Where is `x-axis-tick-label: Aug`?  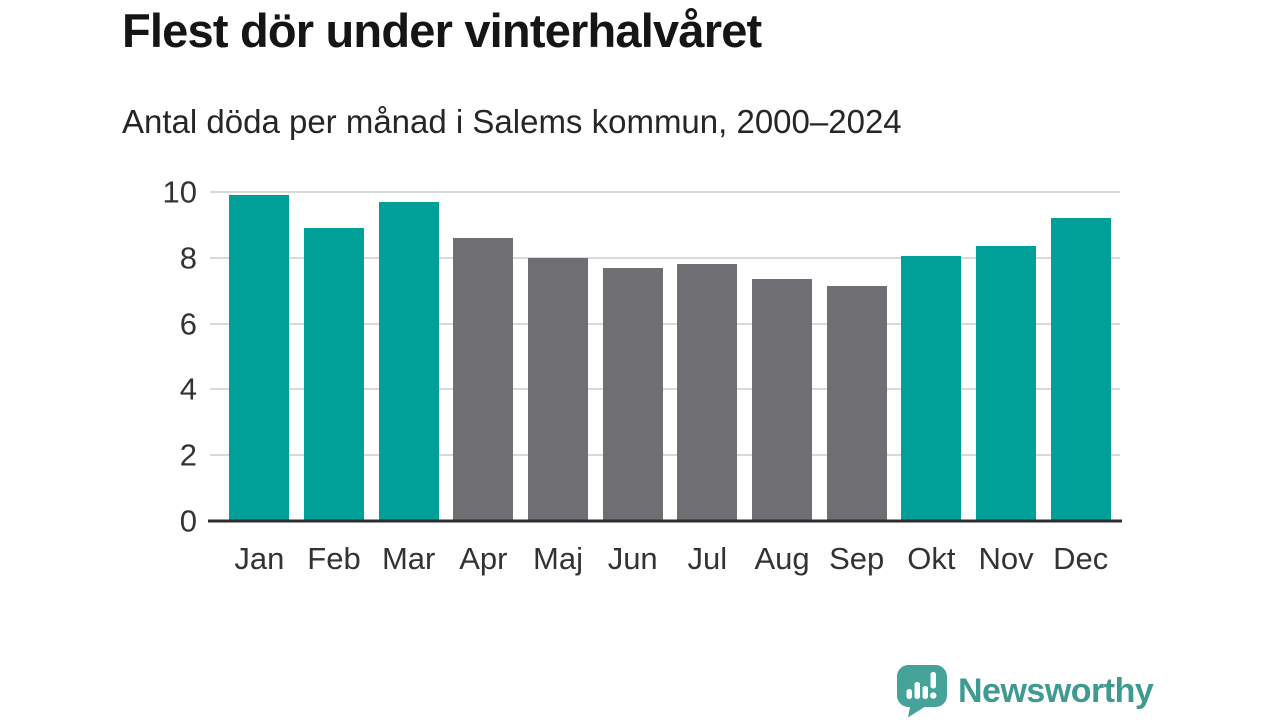
x-axis-tick-label: Aug is located at coordinates (782, 558).